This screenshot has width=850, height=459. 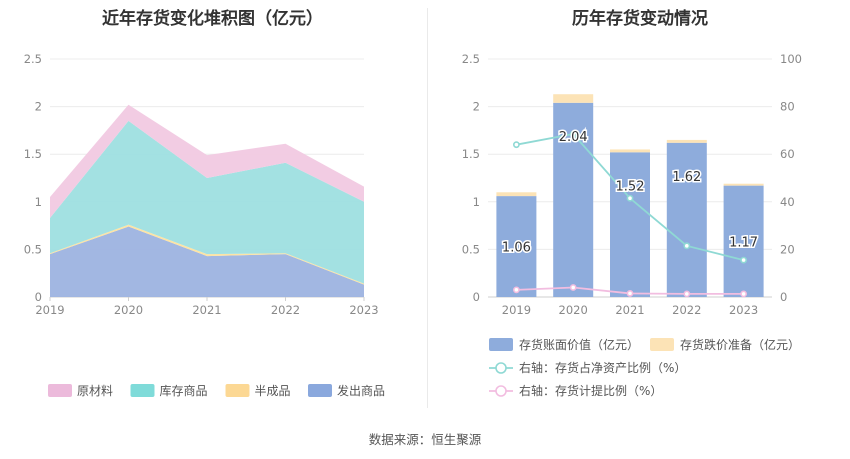 I want to click on left-legend-label-2: 库存商品, so click(x=184, y=390).